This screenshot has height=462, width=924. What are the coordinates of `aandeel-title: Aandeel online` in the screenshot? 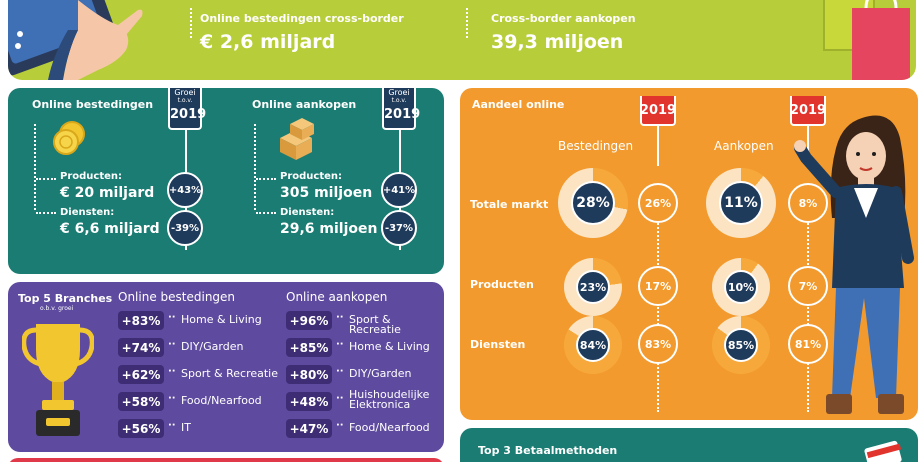 It's located at (518, 104).